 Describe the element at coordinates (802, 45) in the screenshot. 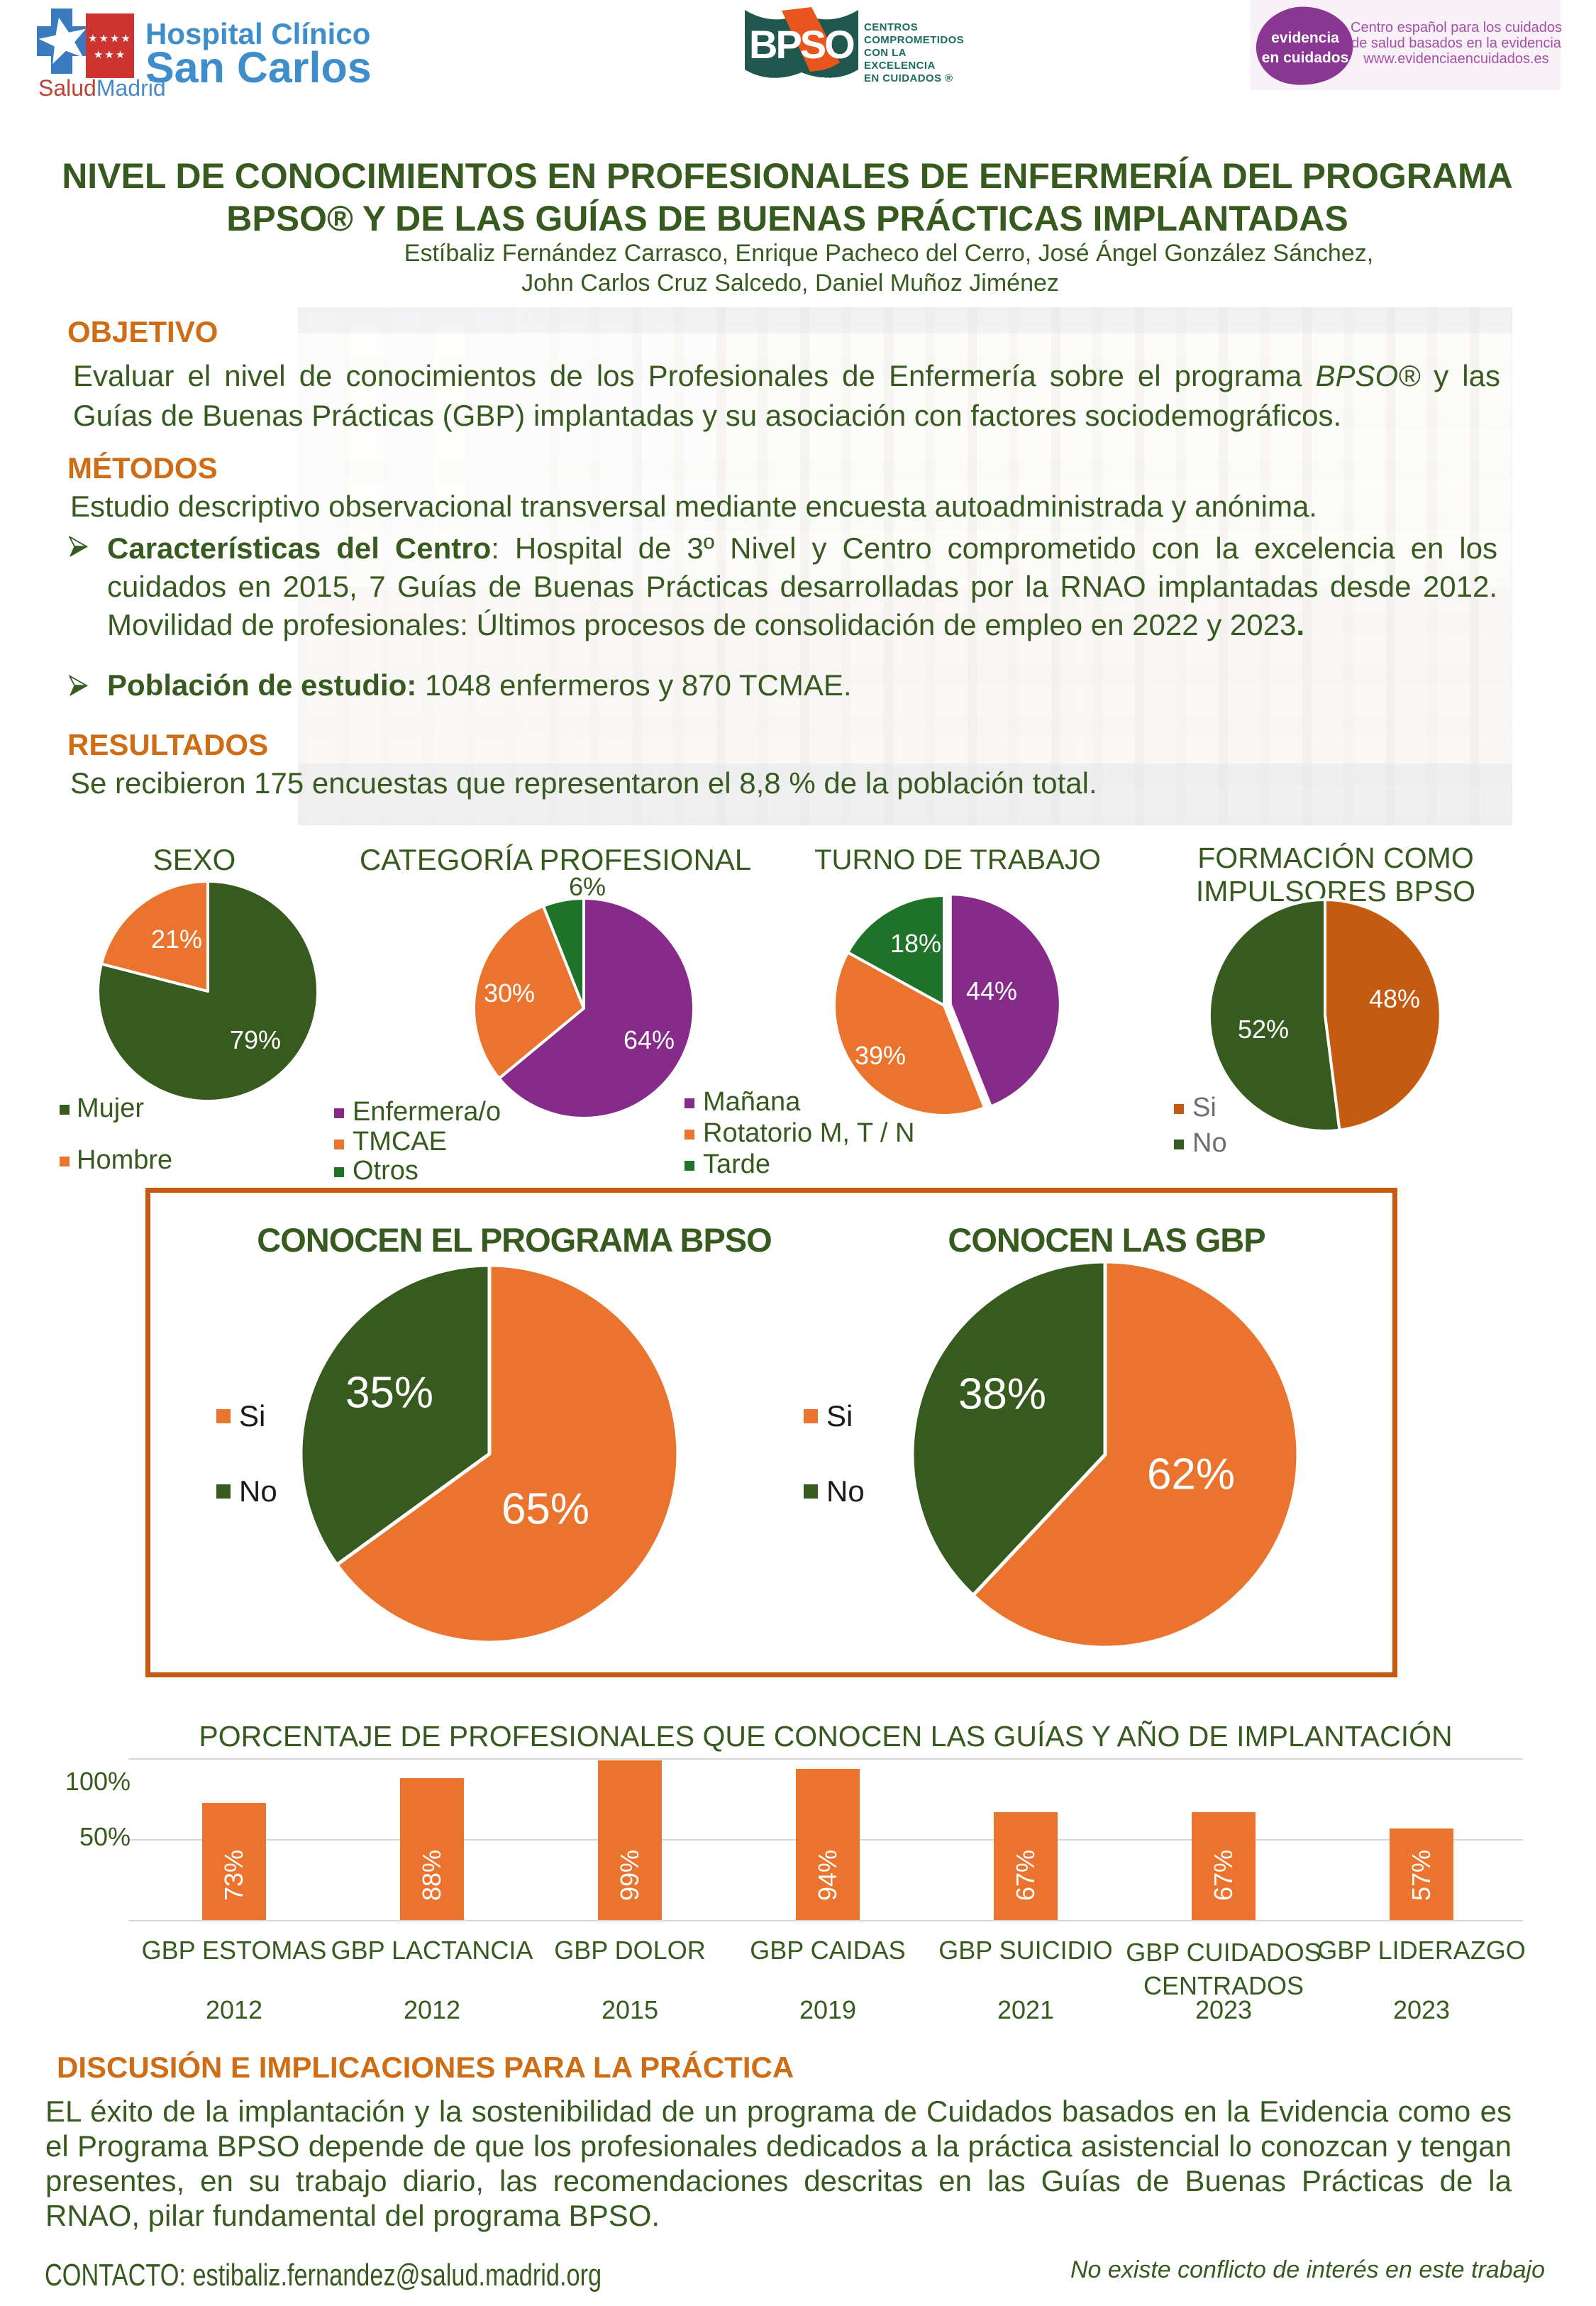

I see `svg-text: BPSO` at that location.